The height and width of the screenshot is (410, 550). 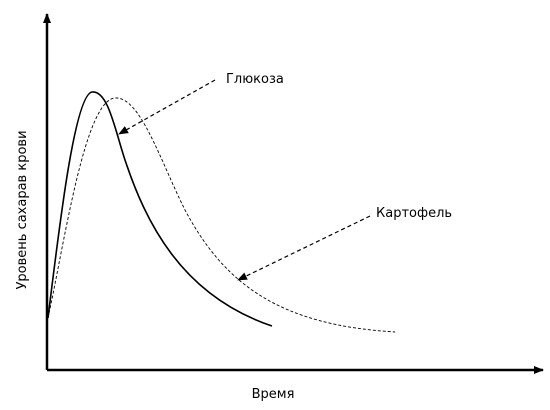 What do you see at coordinates (304, 248) in the screenshot?
I see `potato-pointer` at bounding box center [304, 248].